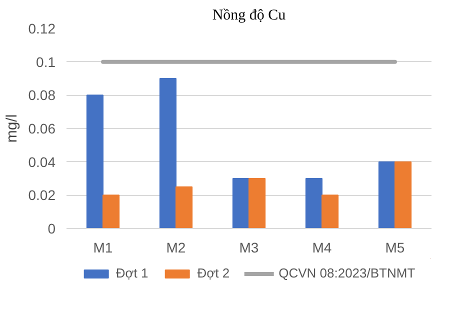  What do you see at coordinates (322, 248) in the screenshot?
I see `x-tick-label: M4` at bounding box center [322, 248].